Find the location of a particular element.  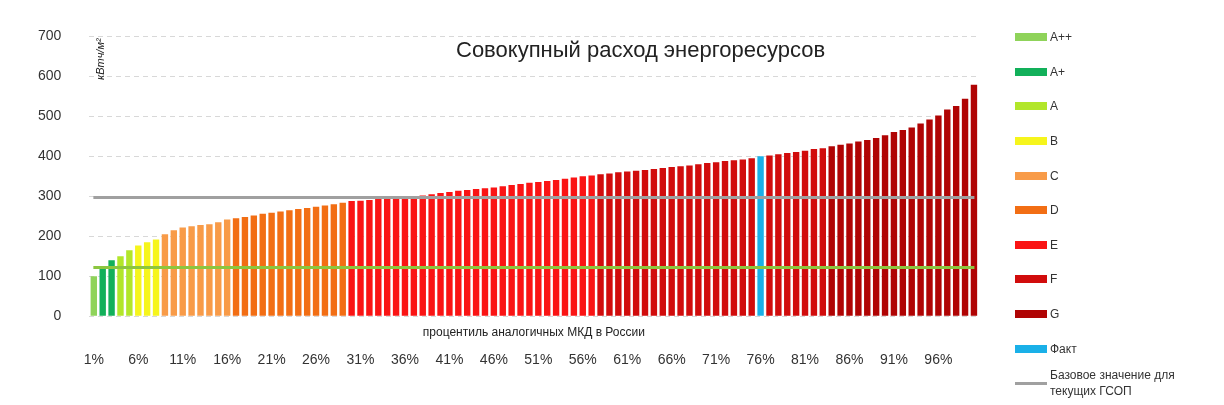

x-tick-label: 76% is located at coordinates (760, 359).